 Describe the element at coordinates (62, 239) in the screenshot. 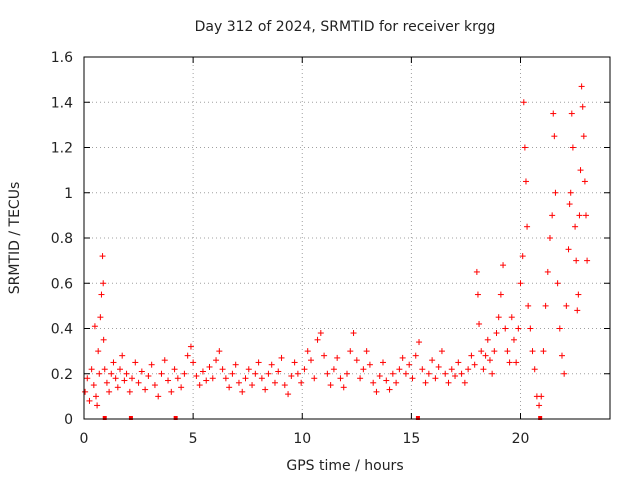

I see `y-tick-label: 0.8` at that location.